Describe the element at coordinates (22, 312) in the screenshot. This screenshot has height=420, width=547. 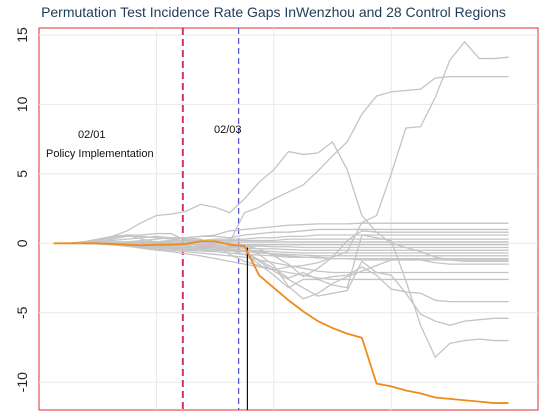
I see `y-tick-label: -5` at that location.